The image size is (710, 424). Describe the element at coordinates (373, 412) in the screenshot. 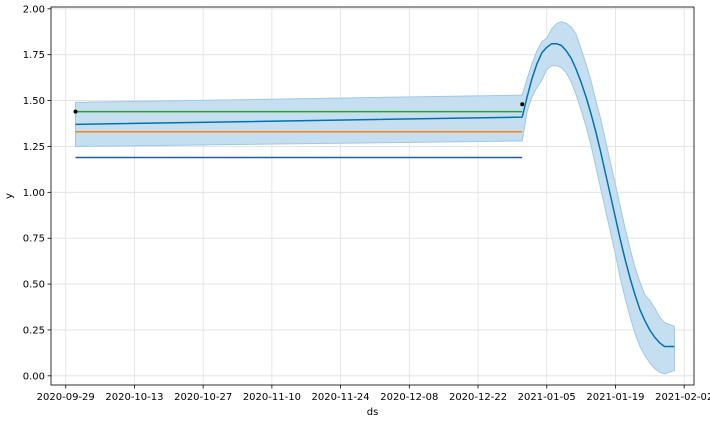

I see `x-axis-title: ds` at that location.